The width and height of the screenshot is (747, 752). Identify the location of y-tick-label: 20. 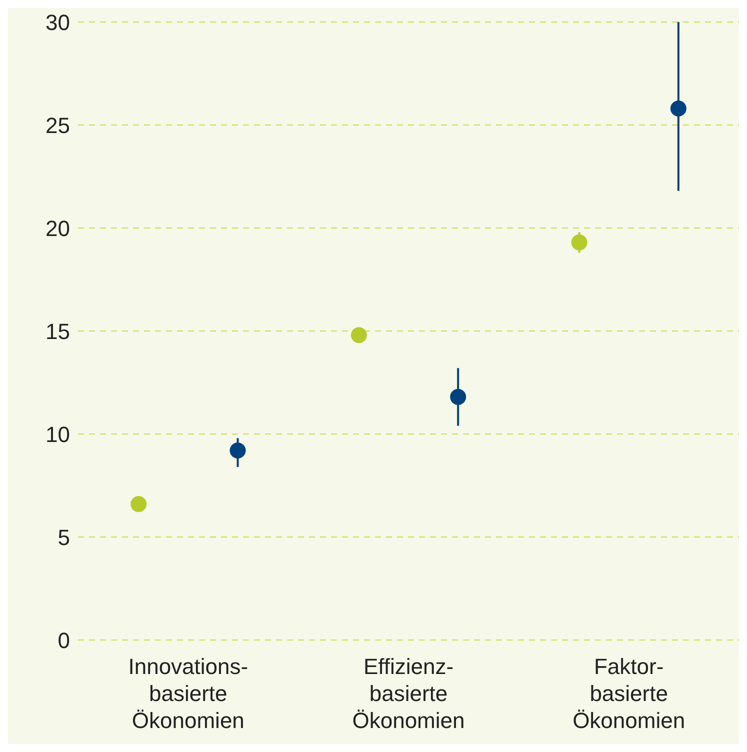
(58, 228).